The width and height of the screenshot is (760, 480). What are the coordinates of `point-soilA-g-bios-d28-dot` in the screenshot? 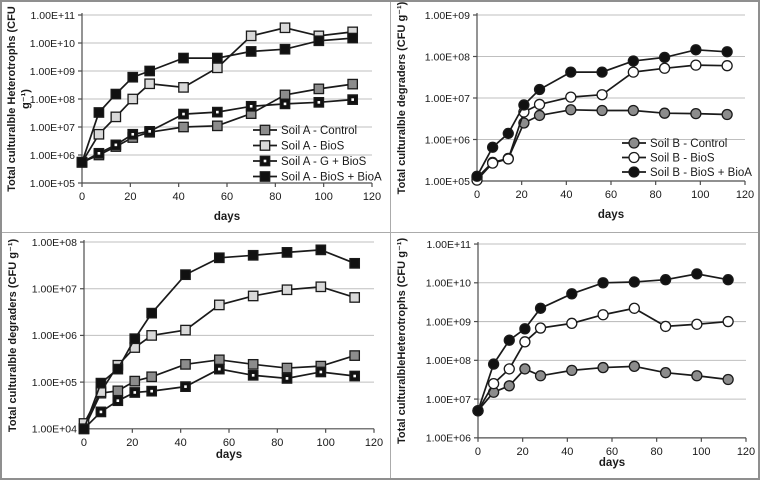 It's located at (151, 391).